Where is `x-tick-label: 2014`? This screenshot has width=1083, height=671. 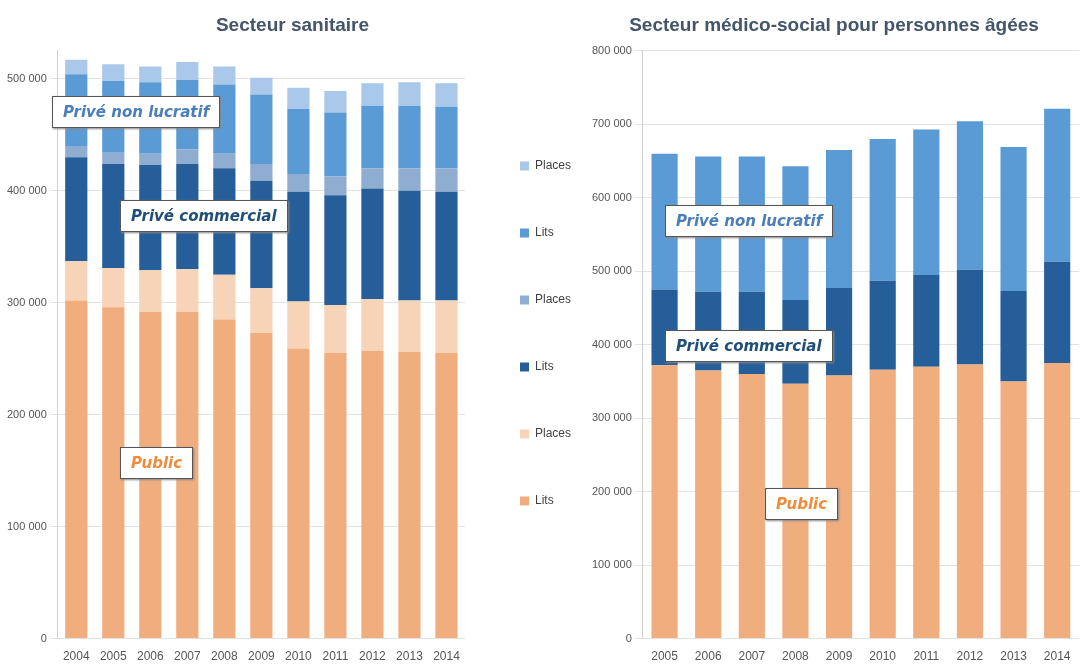 x-tick-label: 2014 is located at coordinates (447, 656).